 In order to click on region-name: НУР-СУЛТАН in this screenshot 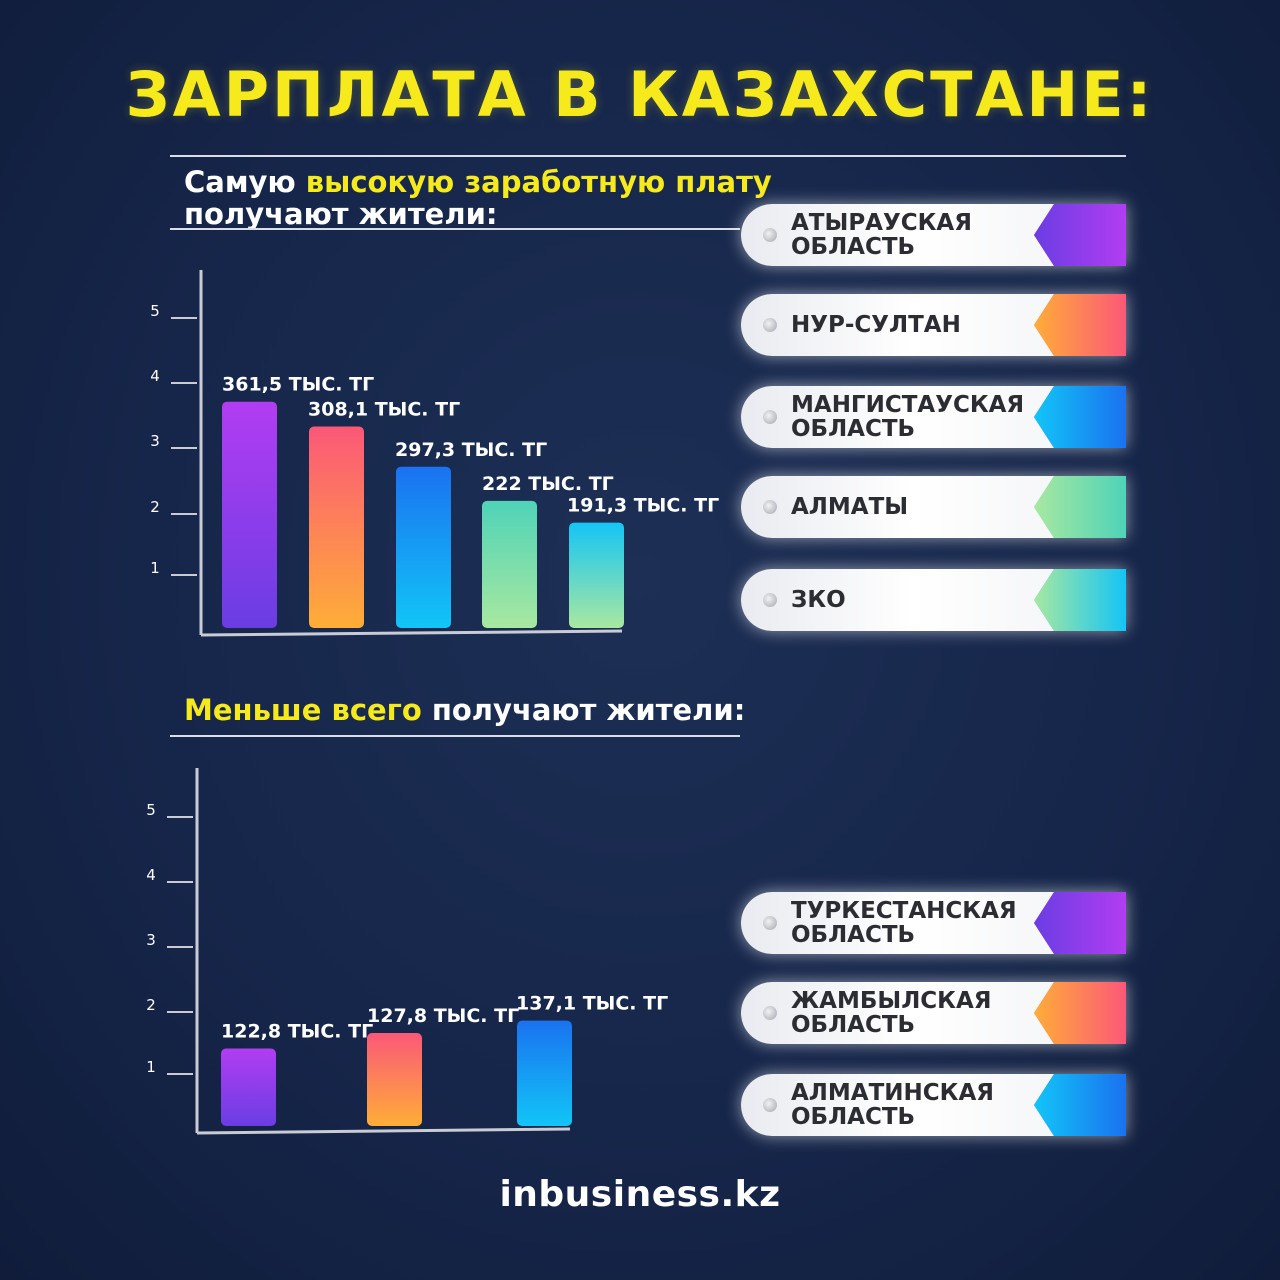, I will do `click(876, 325)`.